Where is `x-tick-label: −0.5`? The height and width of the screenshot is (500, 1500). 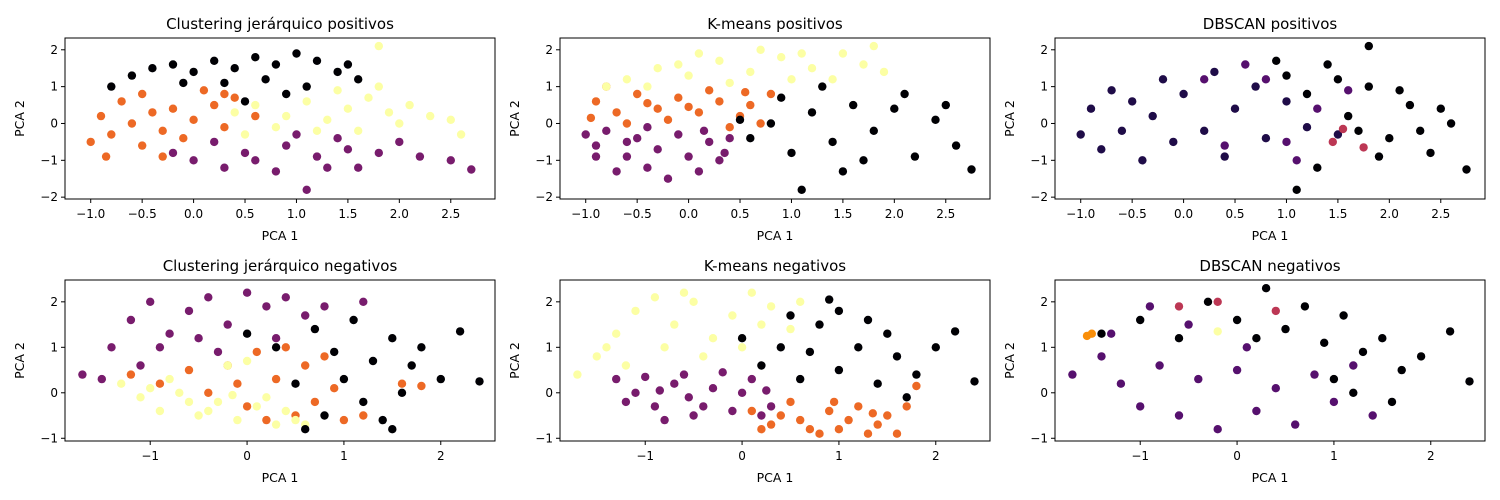
x-tick-label: −0.5 is located at coordinates (1132, 214).